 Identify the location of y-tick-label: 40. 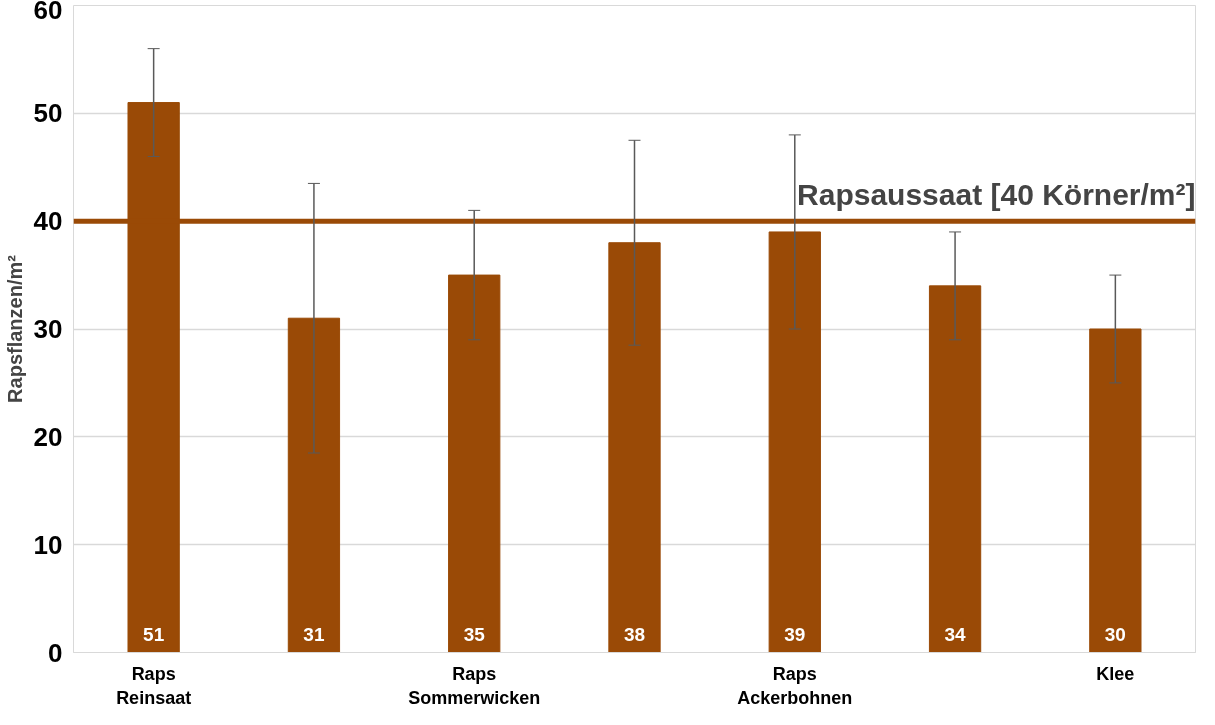
(48, 221).